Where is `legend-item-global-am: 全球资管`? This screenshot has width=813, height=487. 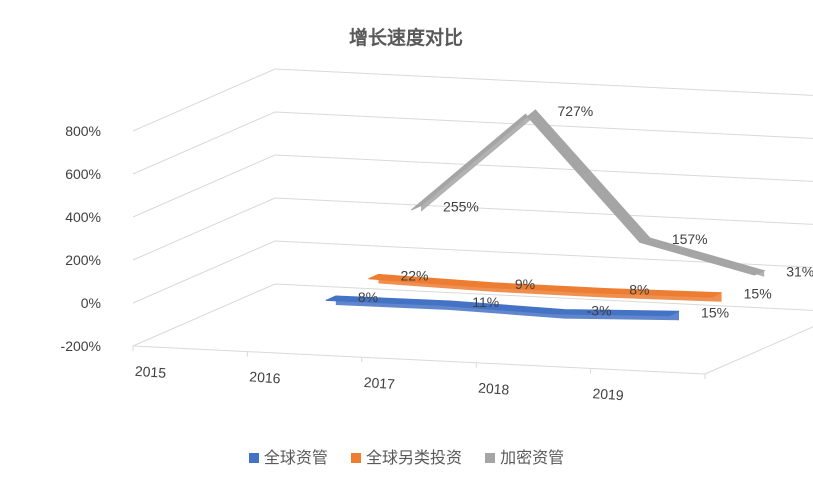
legend-item-global-am: 全球资管 is located at coordinates (288, 456).